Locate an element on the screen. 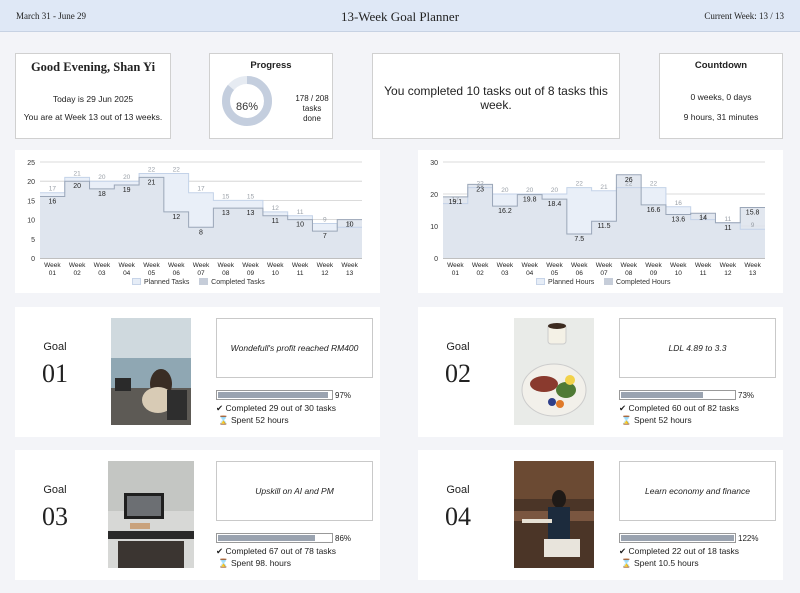  goal-image-desk is located at coordinates (151, 514).